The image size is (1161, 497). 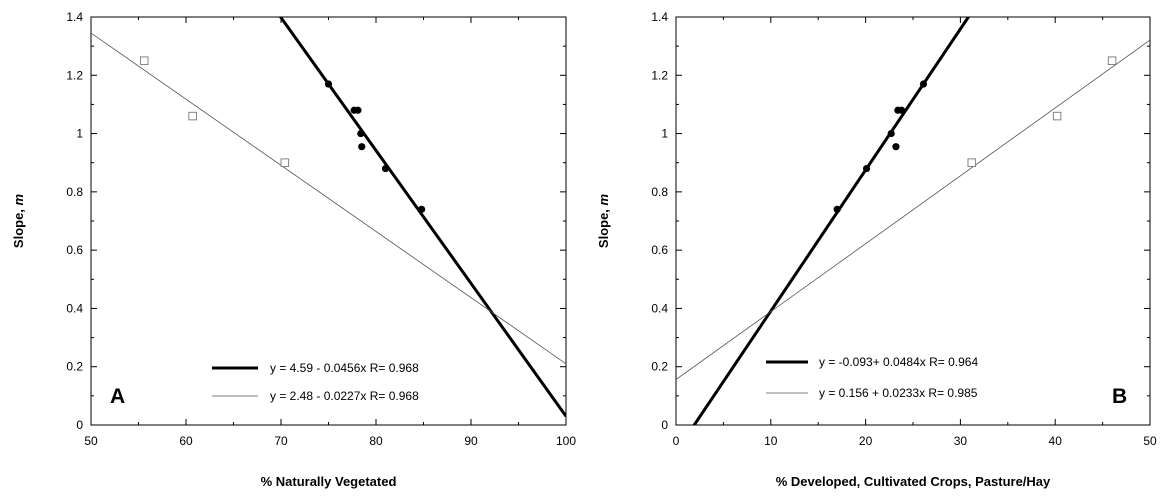 What do you see at coordinates (566, 441) in the screenshot?
I see `x-tick-label: 100` at bounding box center [566, 441].